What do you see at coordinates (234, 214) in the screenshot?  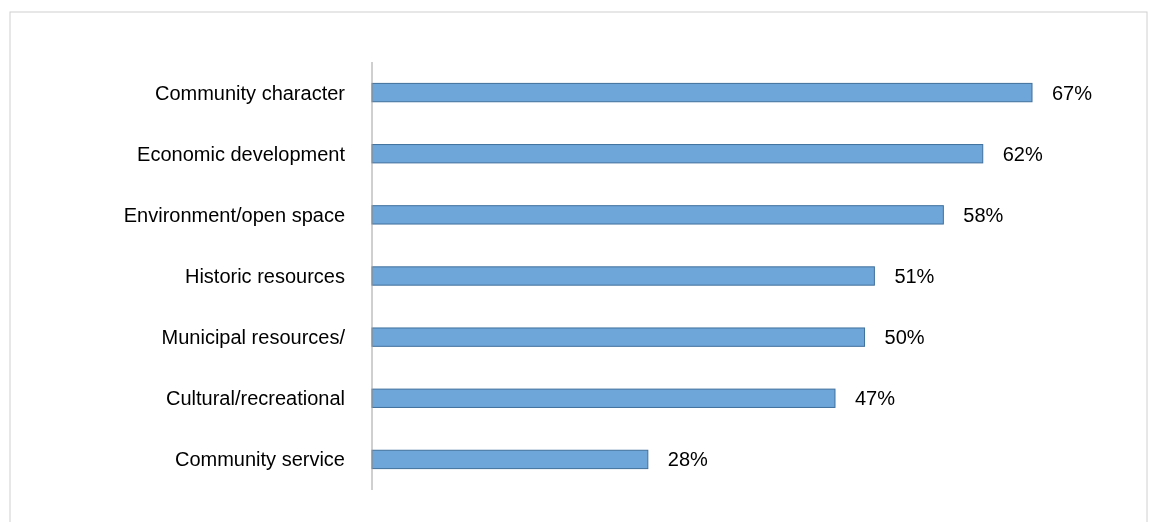 I see `y-tick-label: Environment/open space` at bounding box center [234, 214].